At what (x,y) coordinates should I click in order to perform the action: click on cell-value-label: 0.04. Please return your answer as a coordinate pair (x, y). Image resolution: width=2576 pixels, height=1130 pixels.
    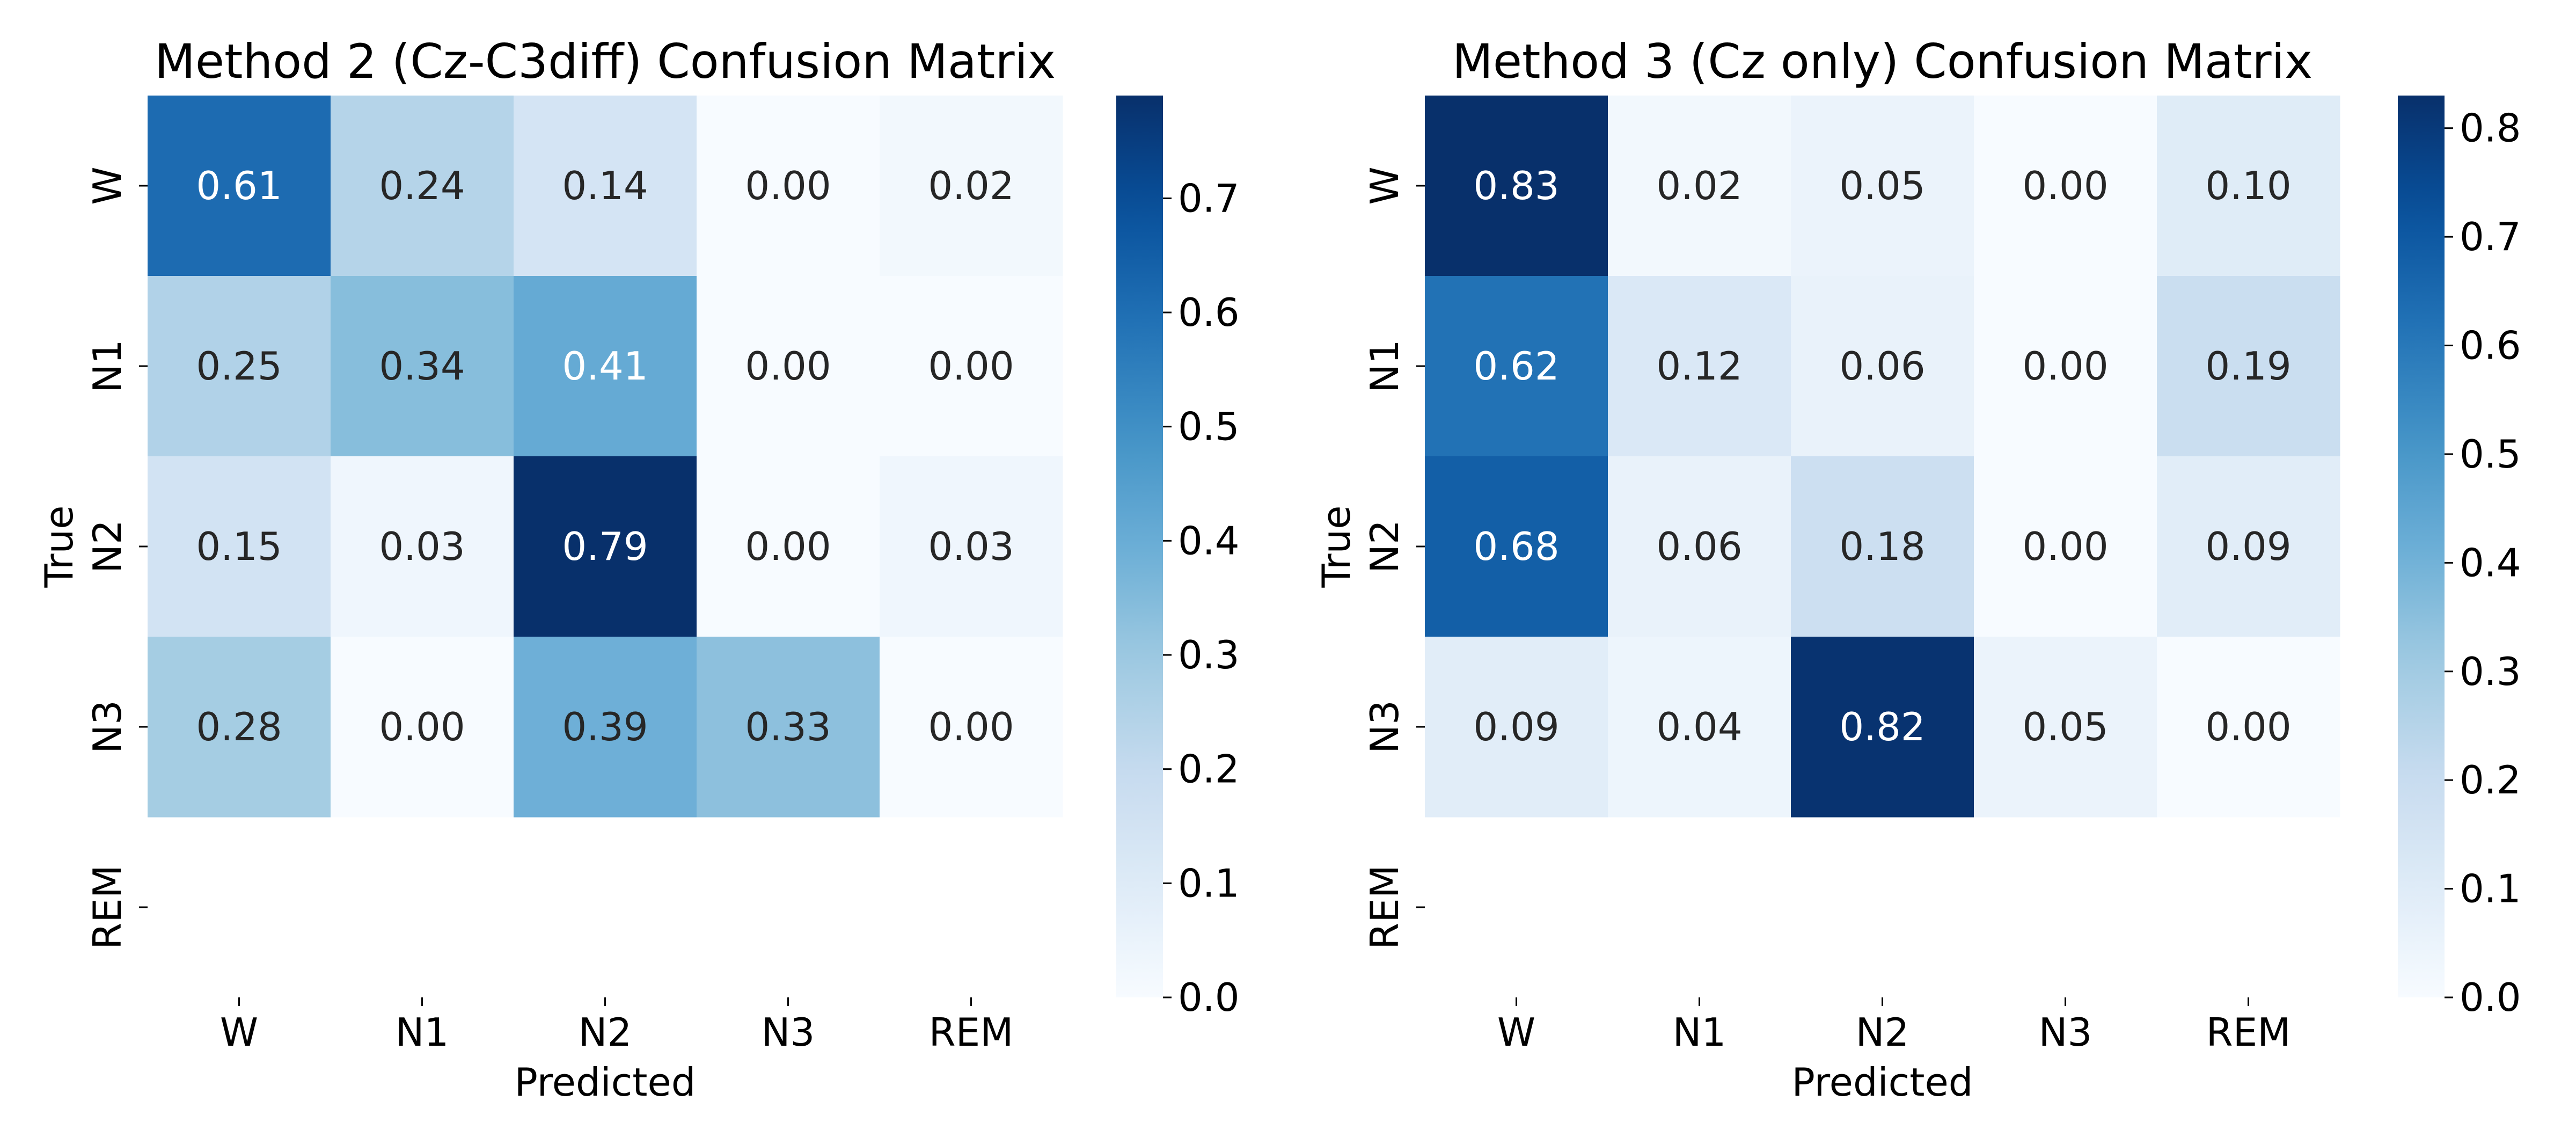
    Looking at the image, I should click on (1699, 726).